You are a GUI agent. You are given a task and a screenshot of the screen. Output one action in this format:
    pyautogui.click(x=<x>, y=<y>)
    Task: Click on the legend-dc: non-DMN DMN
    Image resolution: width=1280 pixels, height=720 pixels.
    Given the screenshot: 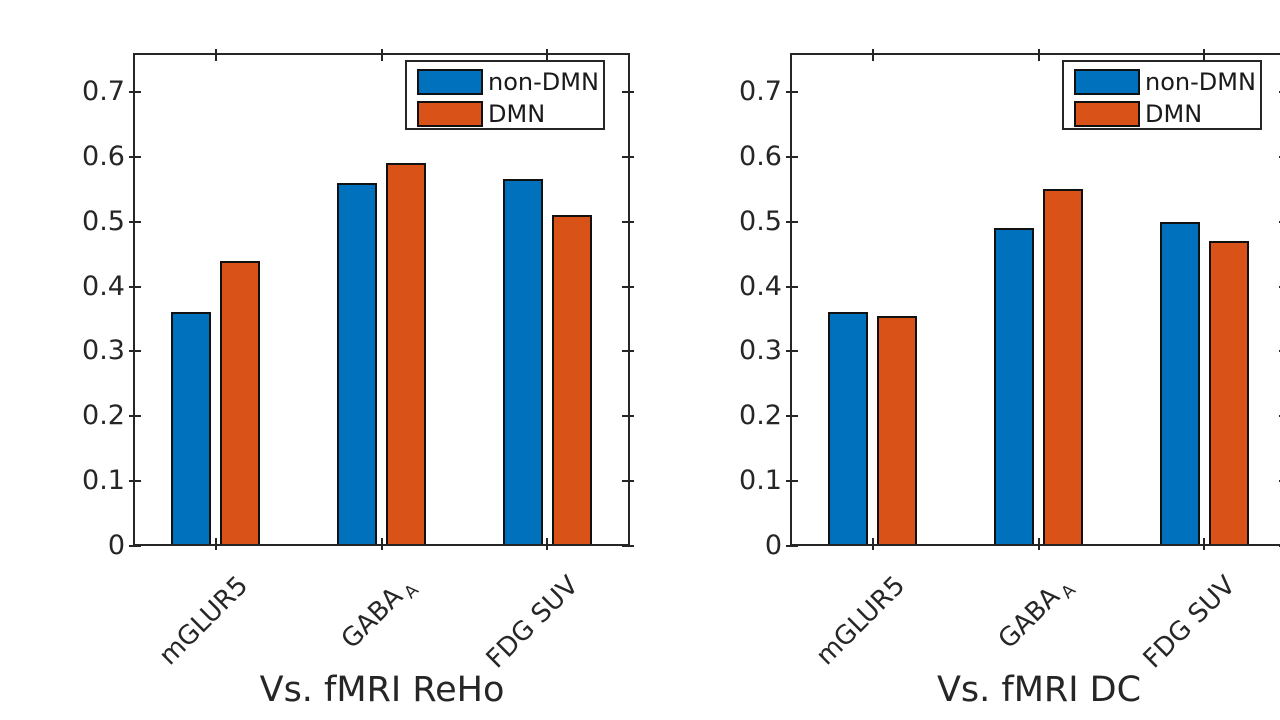 What is the action you would take?
    pyautogui.click(x=1162, y=95)
    